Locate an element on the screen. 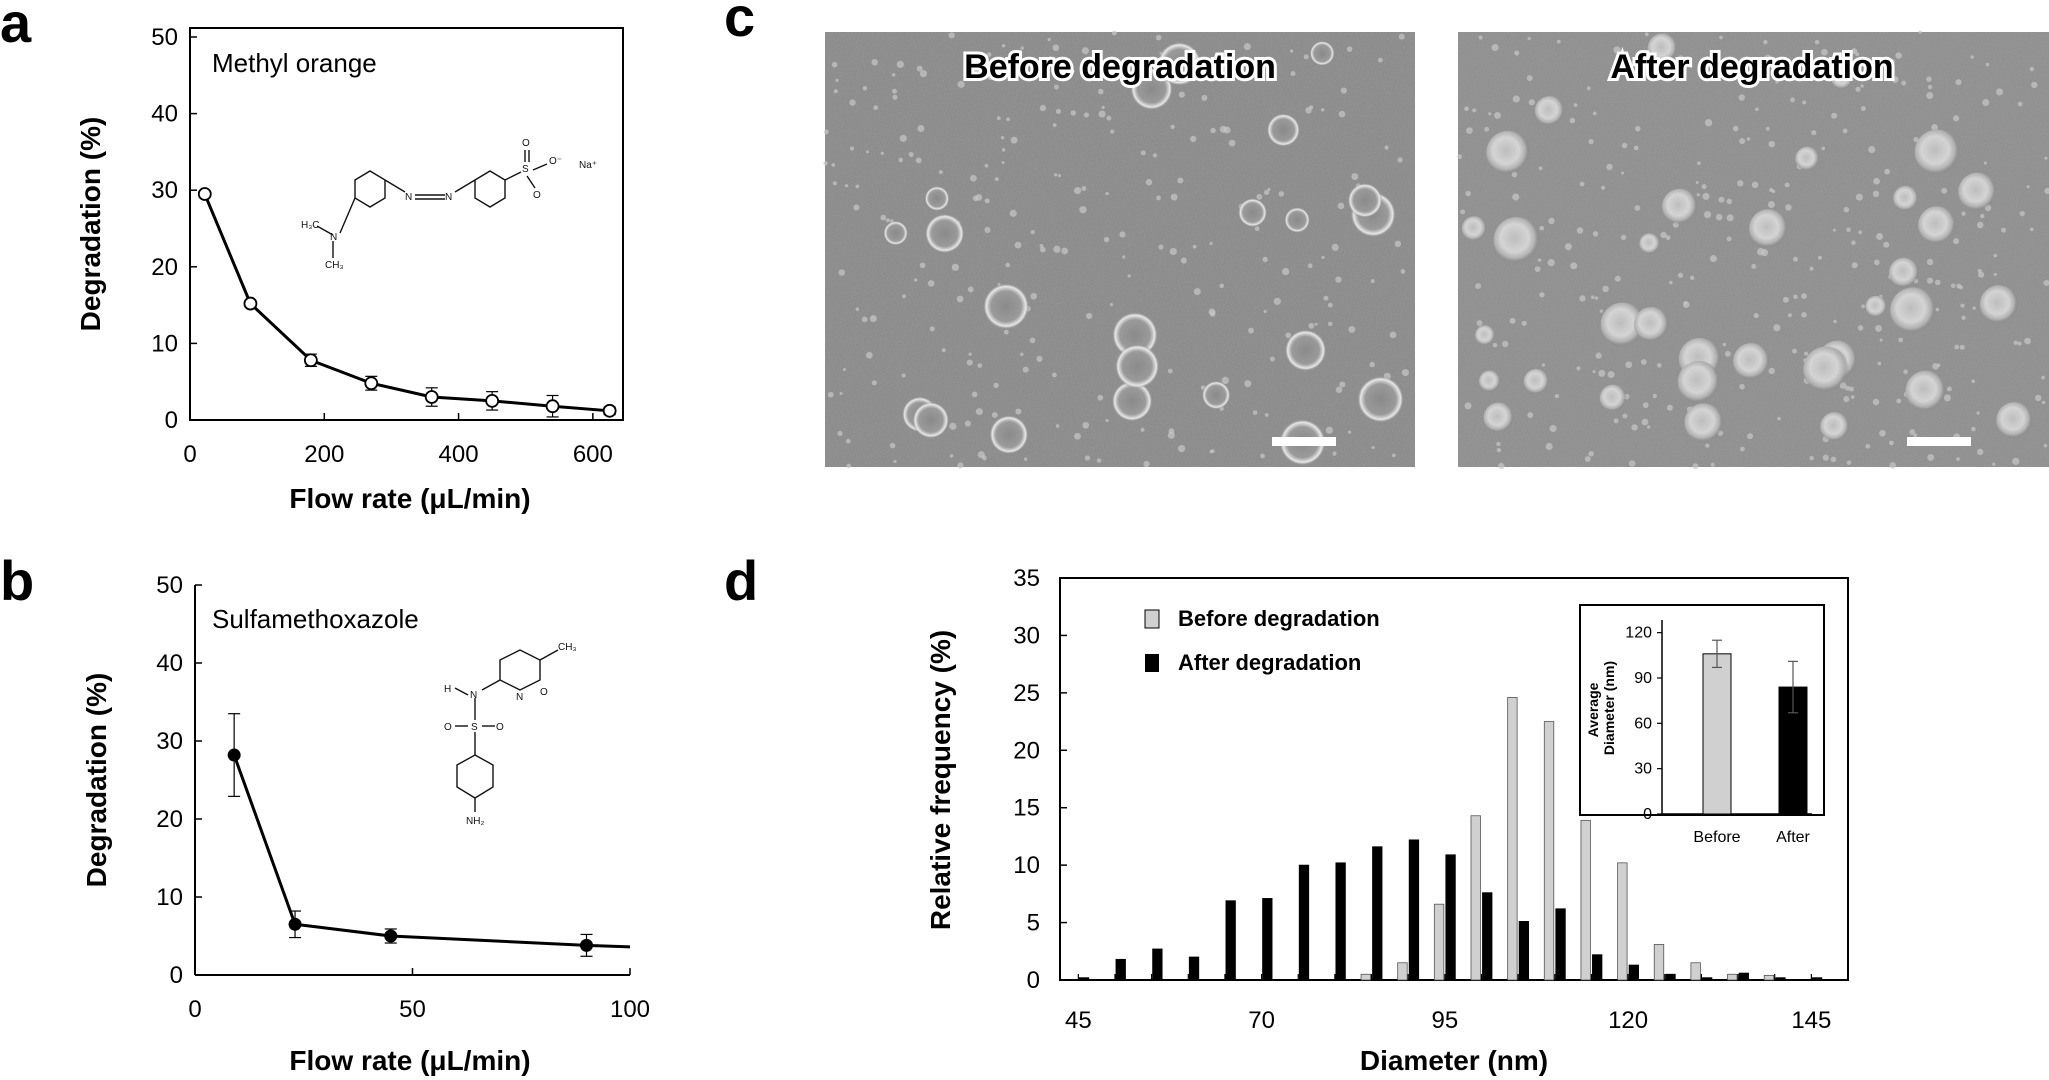 Image resolution: width=2049 pixels, height=1080 pixels. panel-a-x-axis-label: Flow rate (μL/min) is located at coordinates (409, 498).